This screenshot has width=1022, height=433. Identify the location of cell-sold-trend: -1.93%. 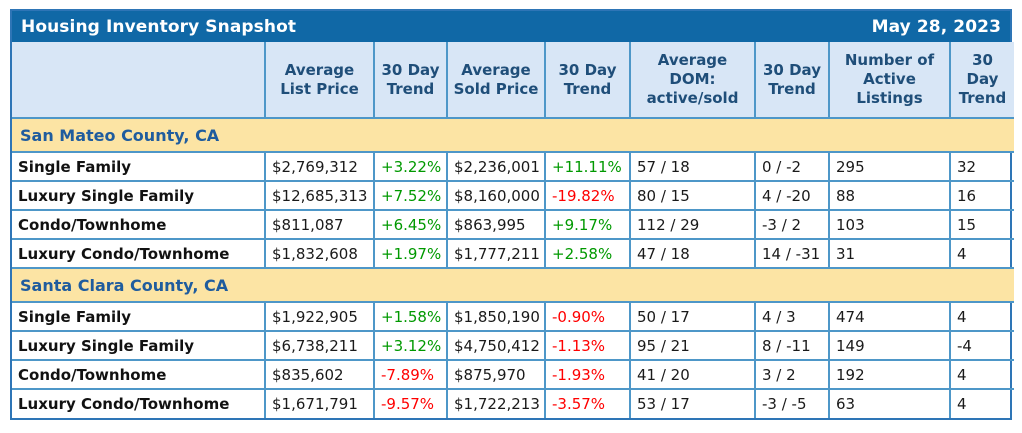
(587, 374).